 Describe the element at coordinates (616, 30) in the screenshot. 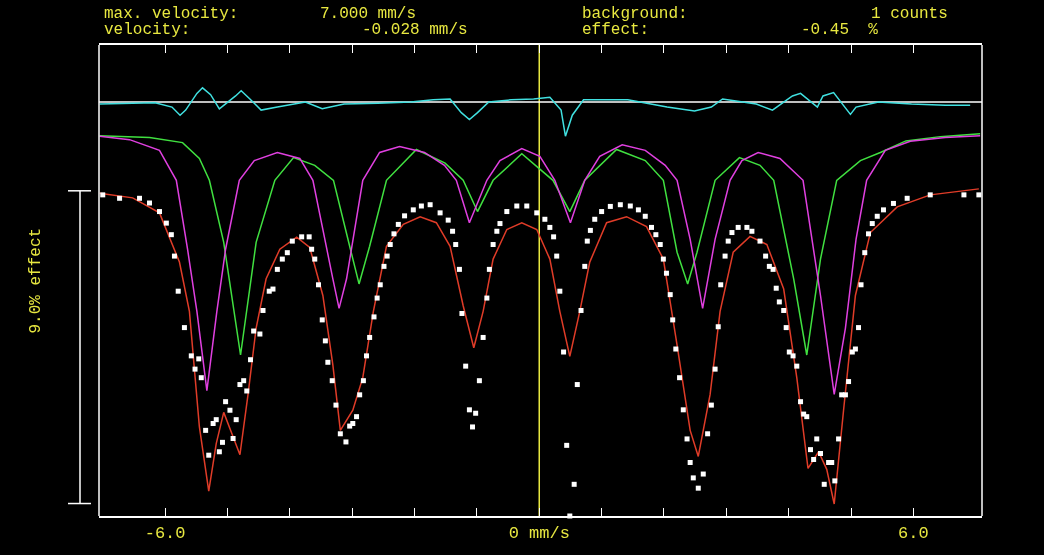

I see `text: effect:` at that location.